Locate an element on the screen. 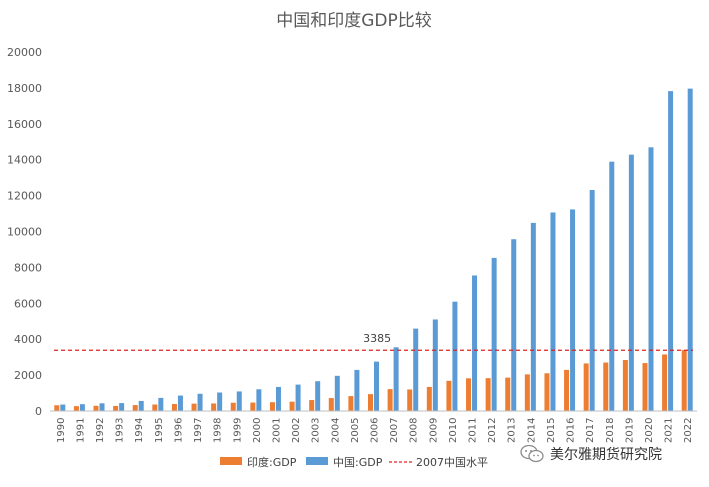  x-tick-label: 1999 is located at coordinates (237, 430).